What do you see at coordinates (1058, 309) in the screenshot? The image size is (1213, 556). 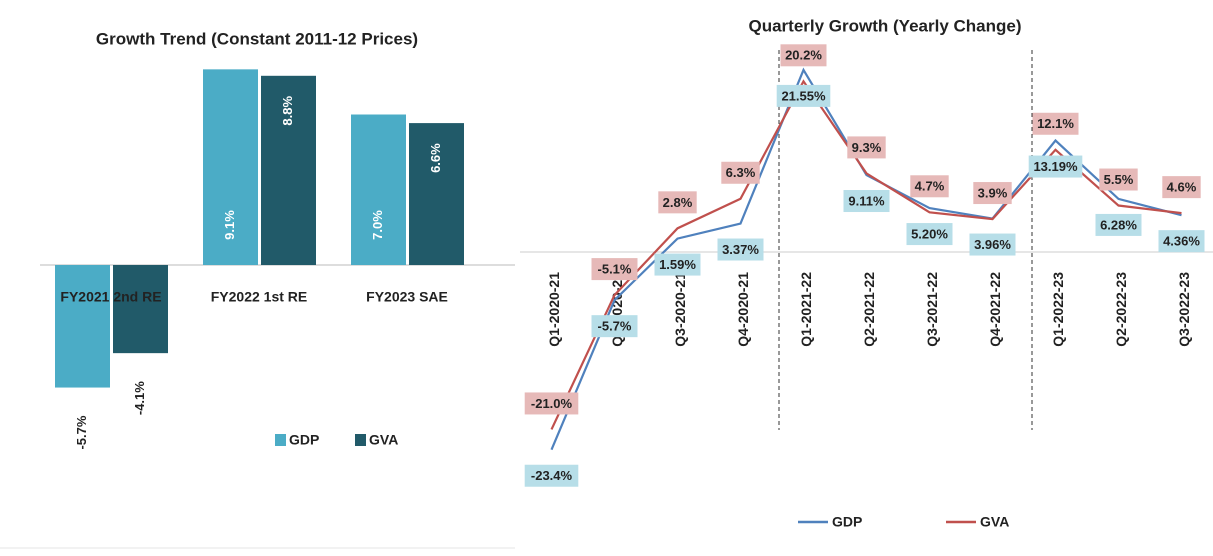 I see `x-tick-label: Q1-2022-23` at bounding box center [1058, 309].